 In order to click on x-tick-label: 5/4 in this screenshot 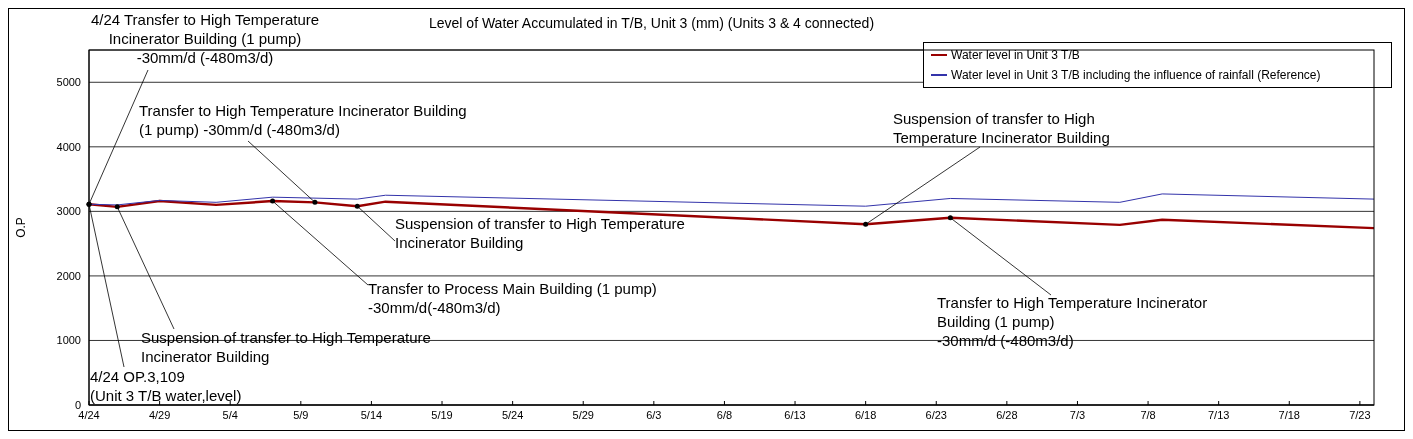, I will do `click(230, 414)`.